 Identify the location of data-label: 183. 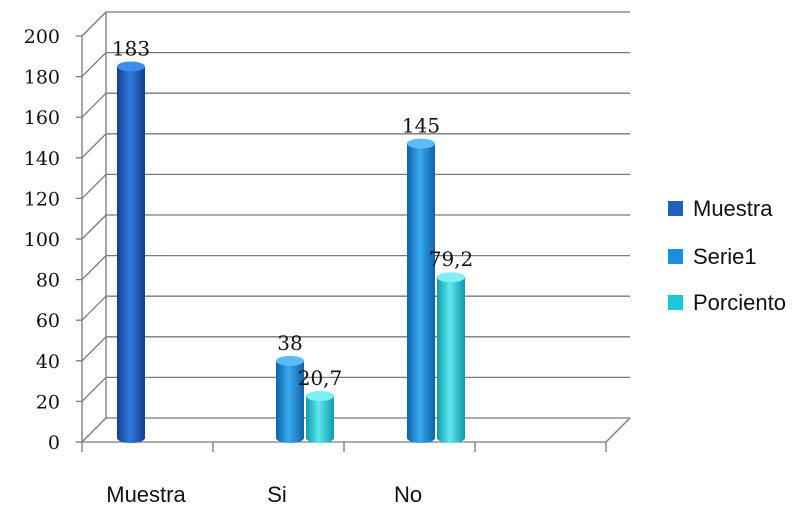
(131, 49).